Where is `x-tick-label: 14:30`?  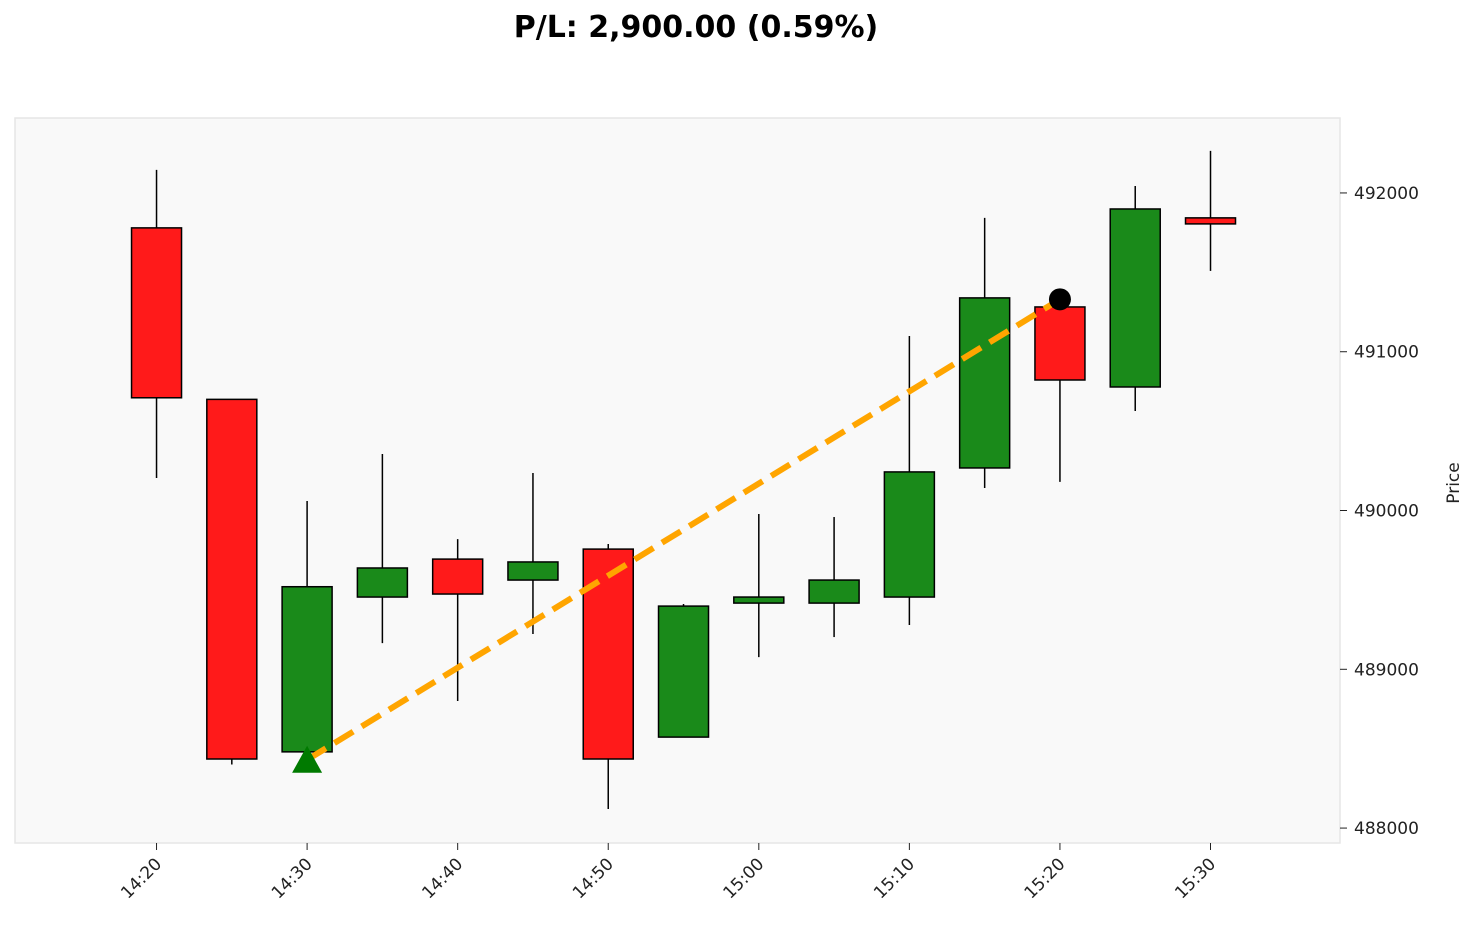 x-tick-label: 14:30 is located at coordinates (292, 878).